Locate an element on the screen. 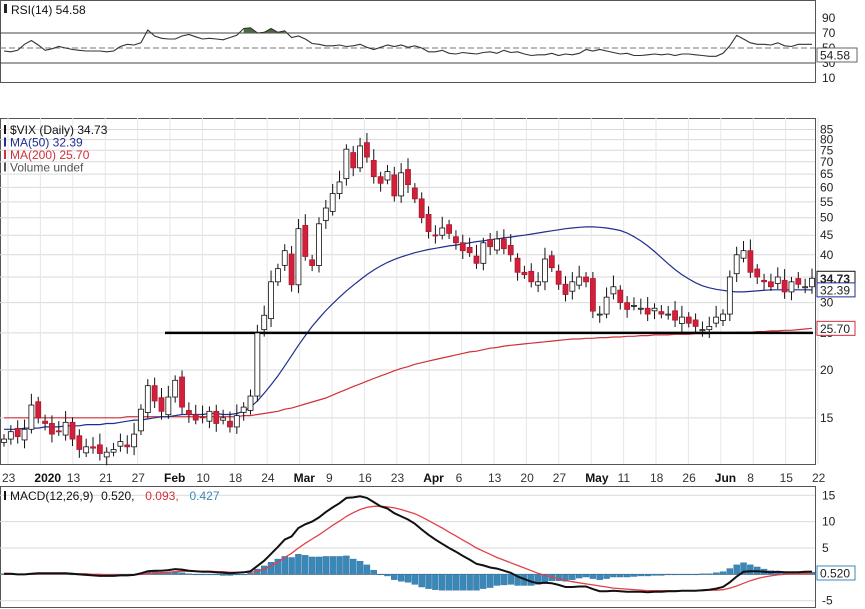 The image size is (865, 609). x-axis-label: 23 is located at coordinates (9, 478).